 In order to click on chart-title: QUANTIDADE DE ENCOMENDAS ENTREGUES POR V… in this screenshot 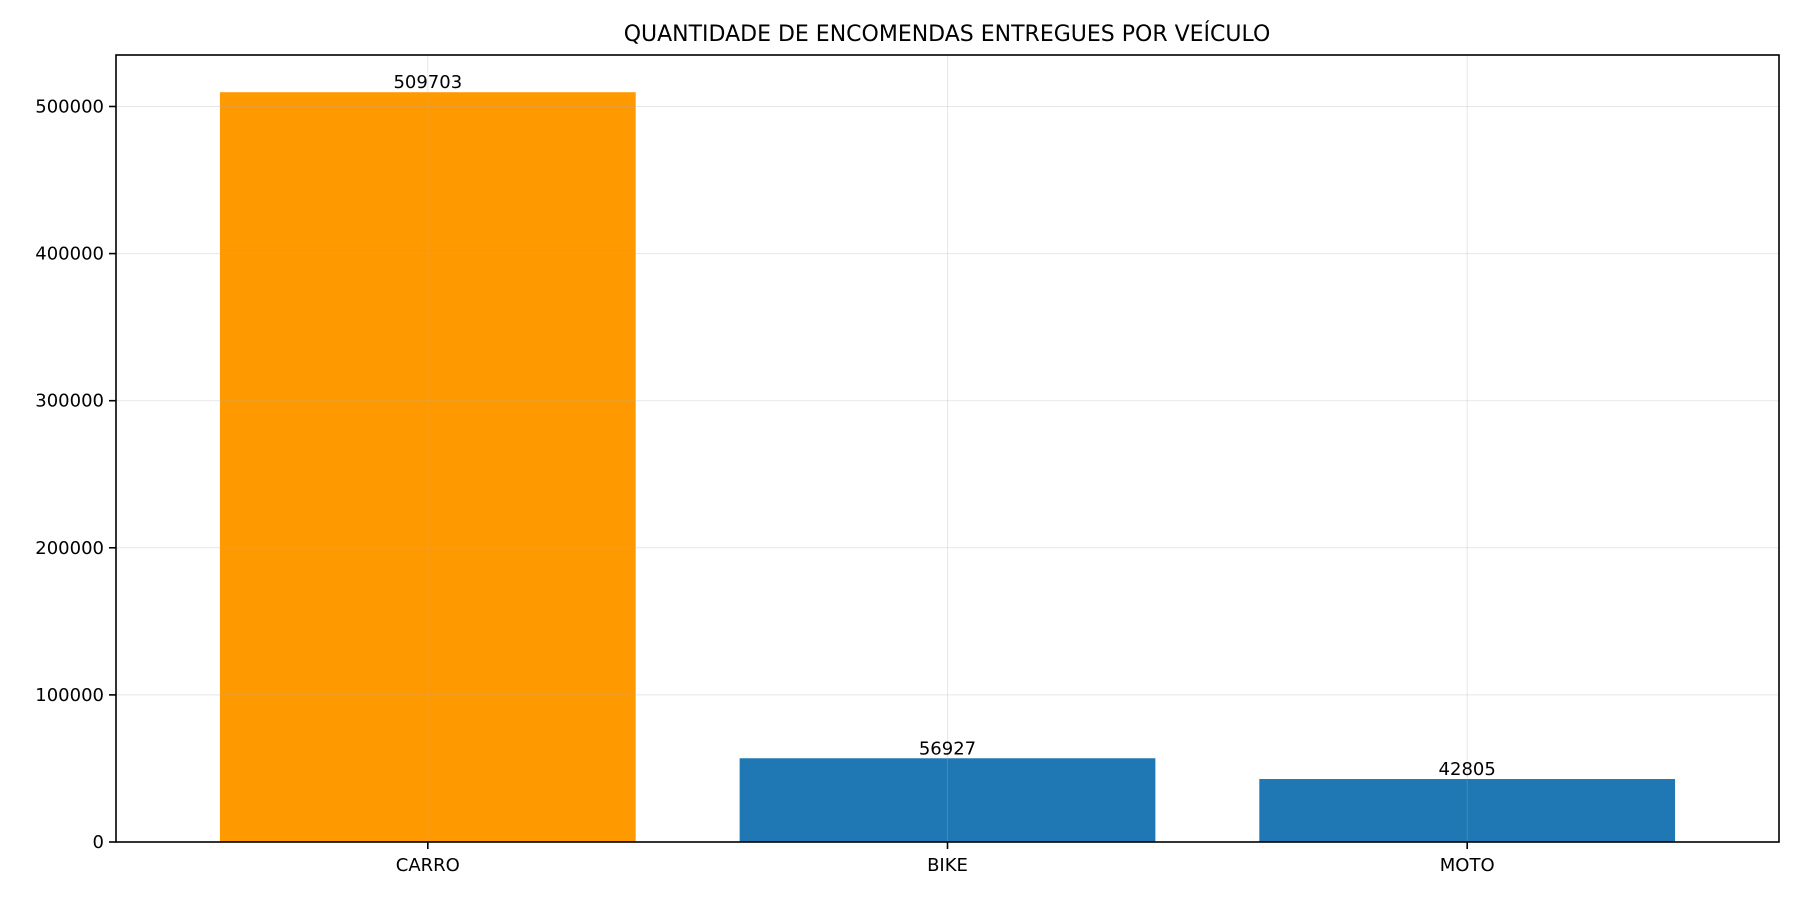, I will do `click(947, 34)`.